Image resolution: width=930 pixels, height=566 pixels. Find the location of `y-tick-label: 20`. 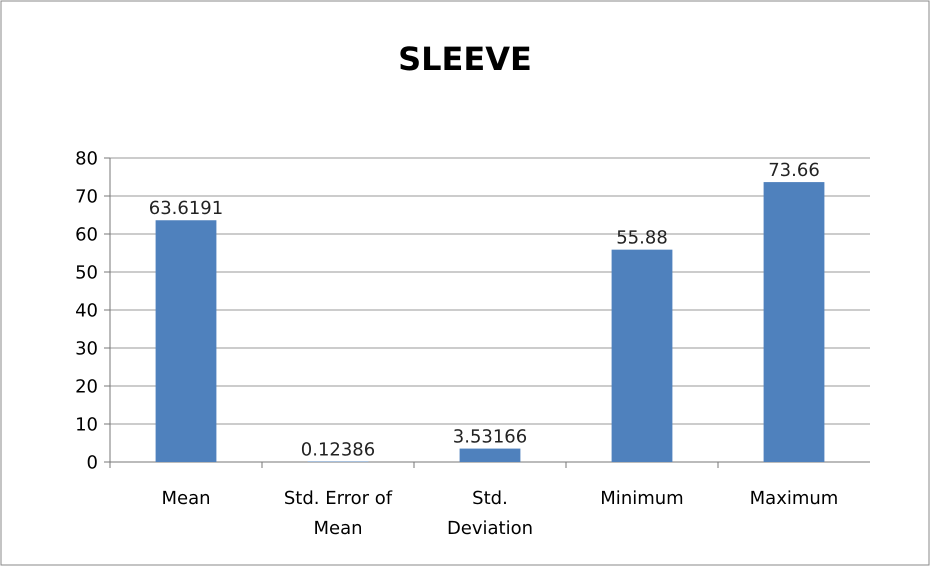

y-tick-label: 20 is located at coordinates (86, 387).